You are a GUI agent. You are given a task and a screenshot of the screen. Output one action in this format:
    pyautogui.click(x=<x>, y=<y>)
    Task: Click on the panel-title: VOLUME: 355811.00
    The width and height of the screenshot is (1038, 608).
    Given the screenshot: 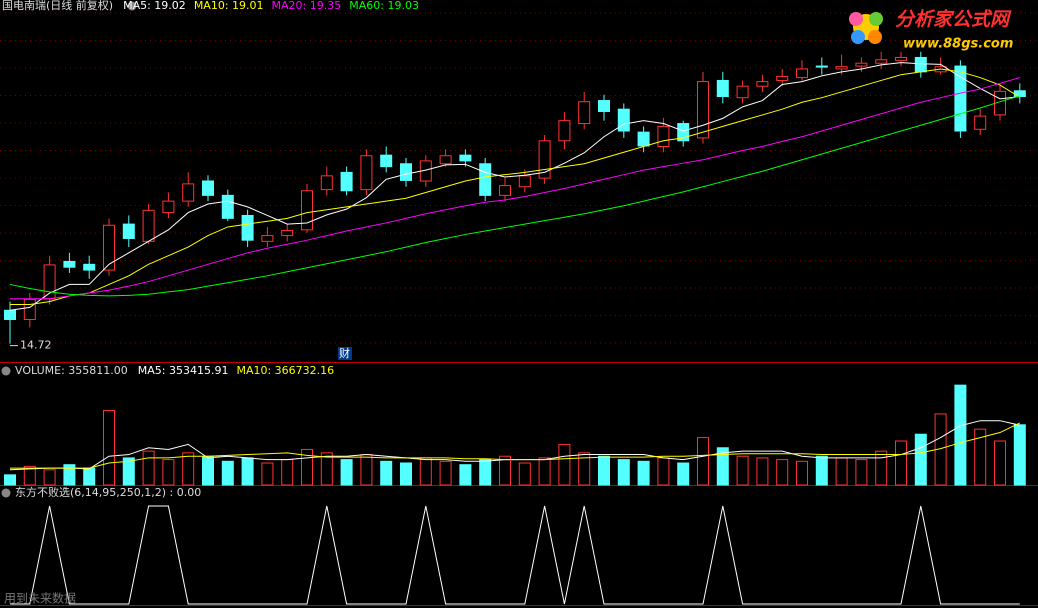 What is the action you would take?
    pyautogui.click(x=71, y=370)
    